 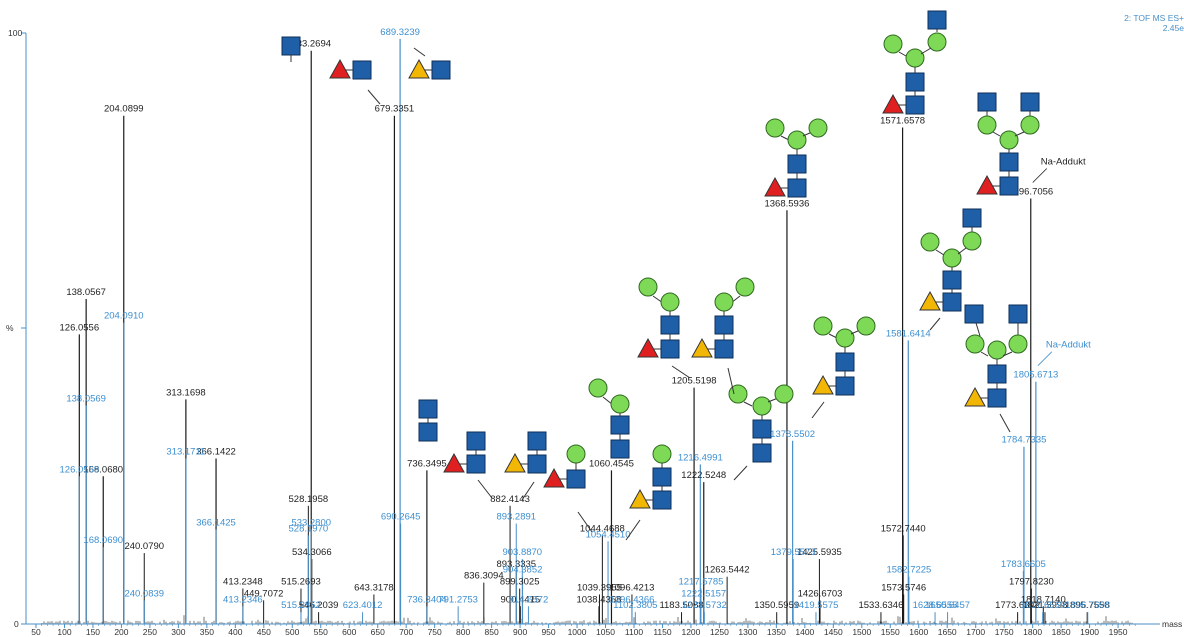 What do you see at coordinates (395, 109) in the screenshot?
I see `peak-label: 679.3351` at bounding box center [395, 109].